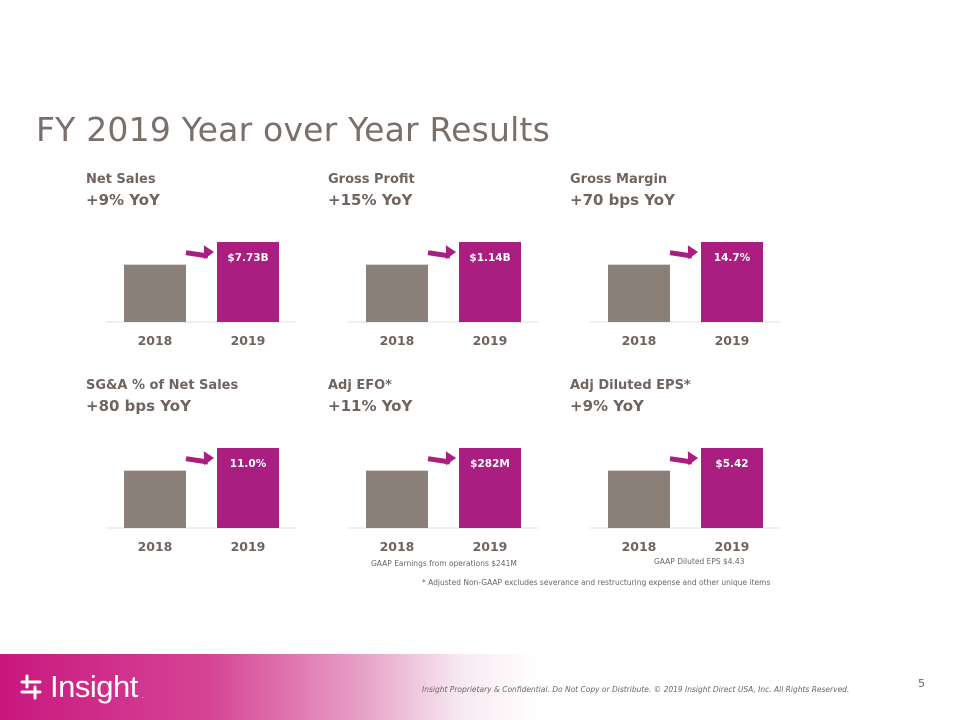 Image resolution: width=960 pixels, height=720 pixels. I want to click on data-label: $7.73B, so click(247, 258).